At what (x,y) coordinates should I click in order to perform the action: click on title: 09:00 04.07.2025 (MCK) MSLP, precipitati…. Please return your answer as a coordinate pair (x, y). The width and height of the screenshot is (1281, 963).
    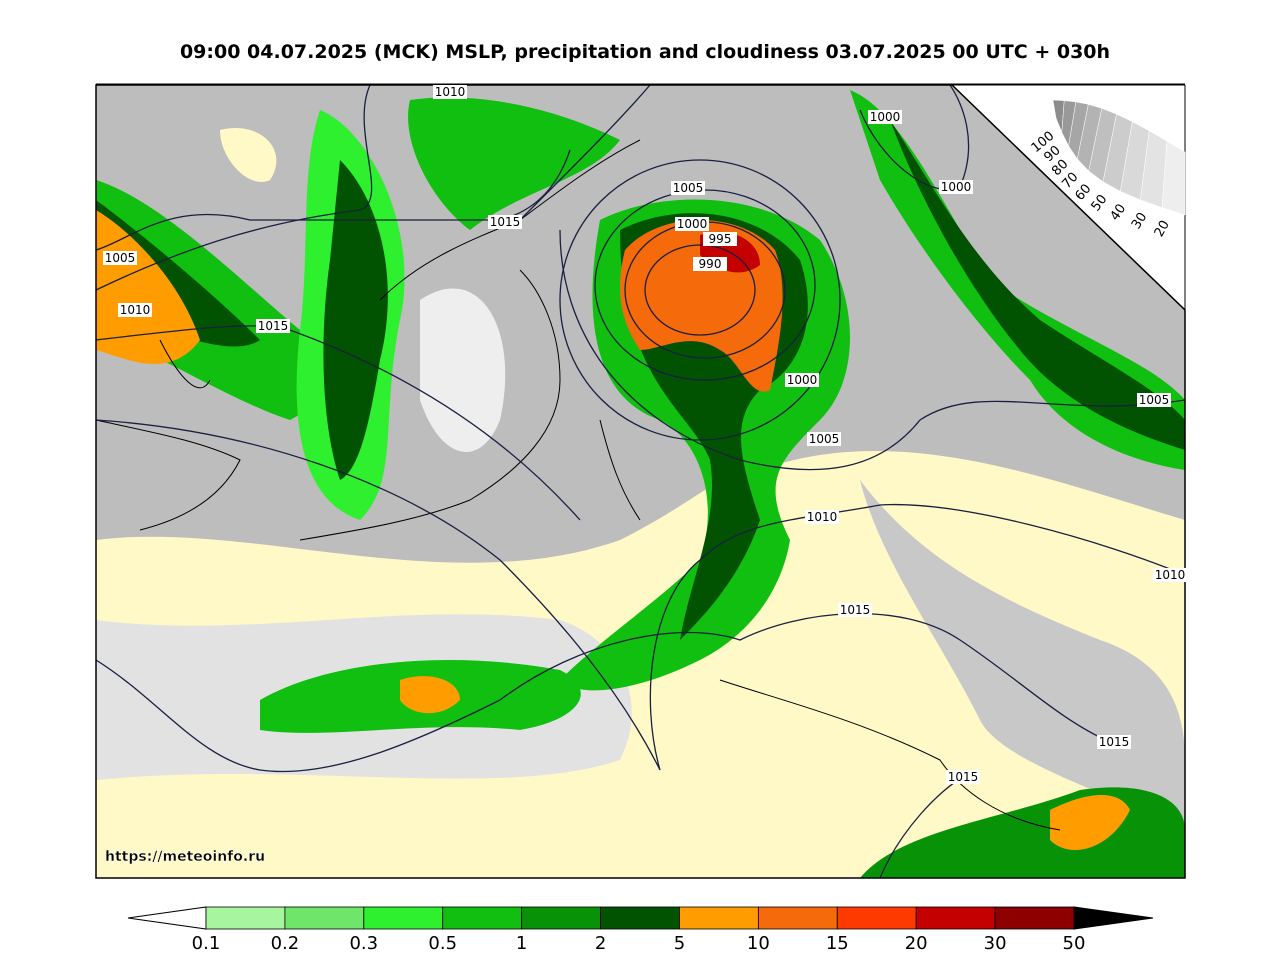
    Looking at the image, I should click on (645, 52).